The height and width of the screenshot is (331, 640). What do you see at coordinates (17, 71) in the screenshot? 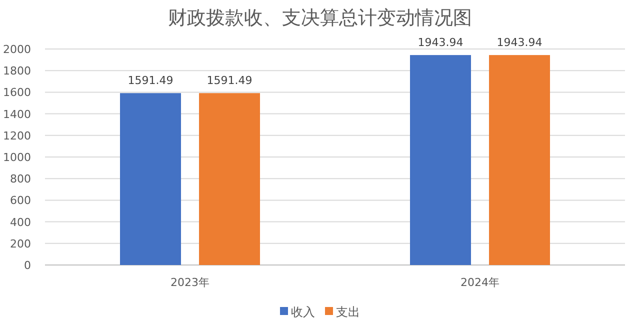
I see `y-tick-label: 1800` at bounding box center [17, 71].